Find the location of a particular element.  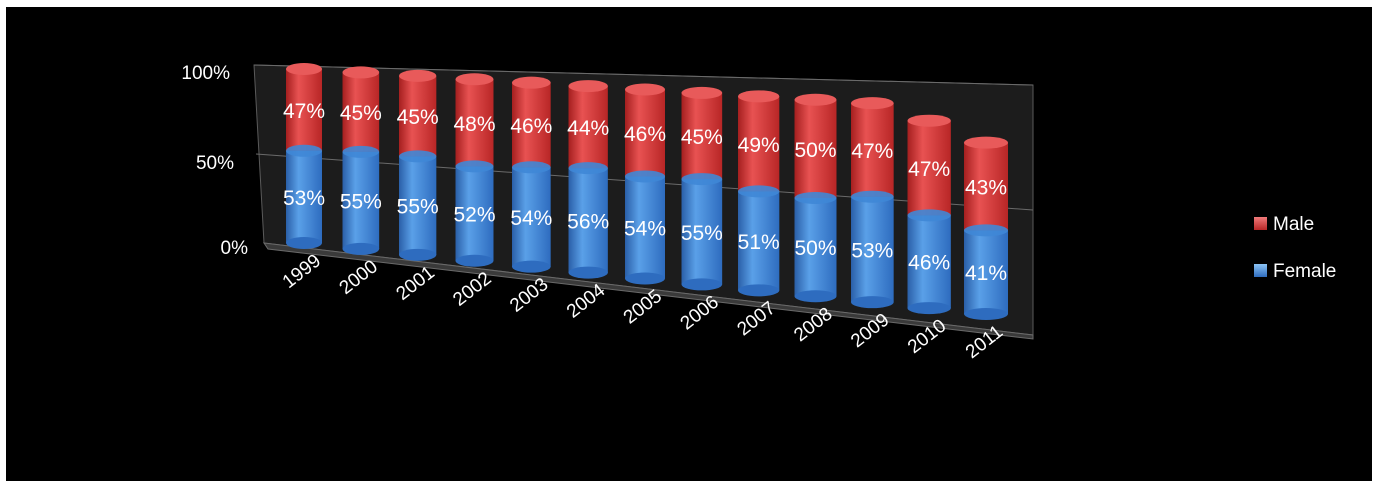

data-label-female: 50% is located at coordinates (815, 248).